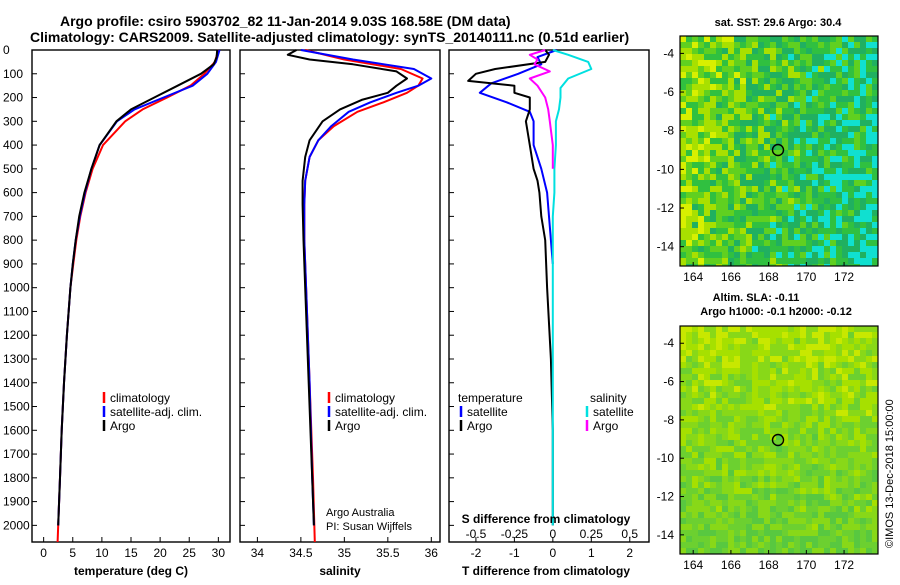 The image size is (900, 585). Describe the element at coordinates (13, 74) in the screenshot. I see `depth-tick-label: 100` at that location.